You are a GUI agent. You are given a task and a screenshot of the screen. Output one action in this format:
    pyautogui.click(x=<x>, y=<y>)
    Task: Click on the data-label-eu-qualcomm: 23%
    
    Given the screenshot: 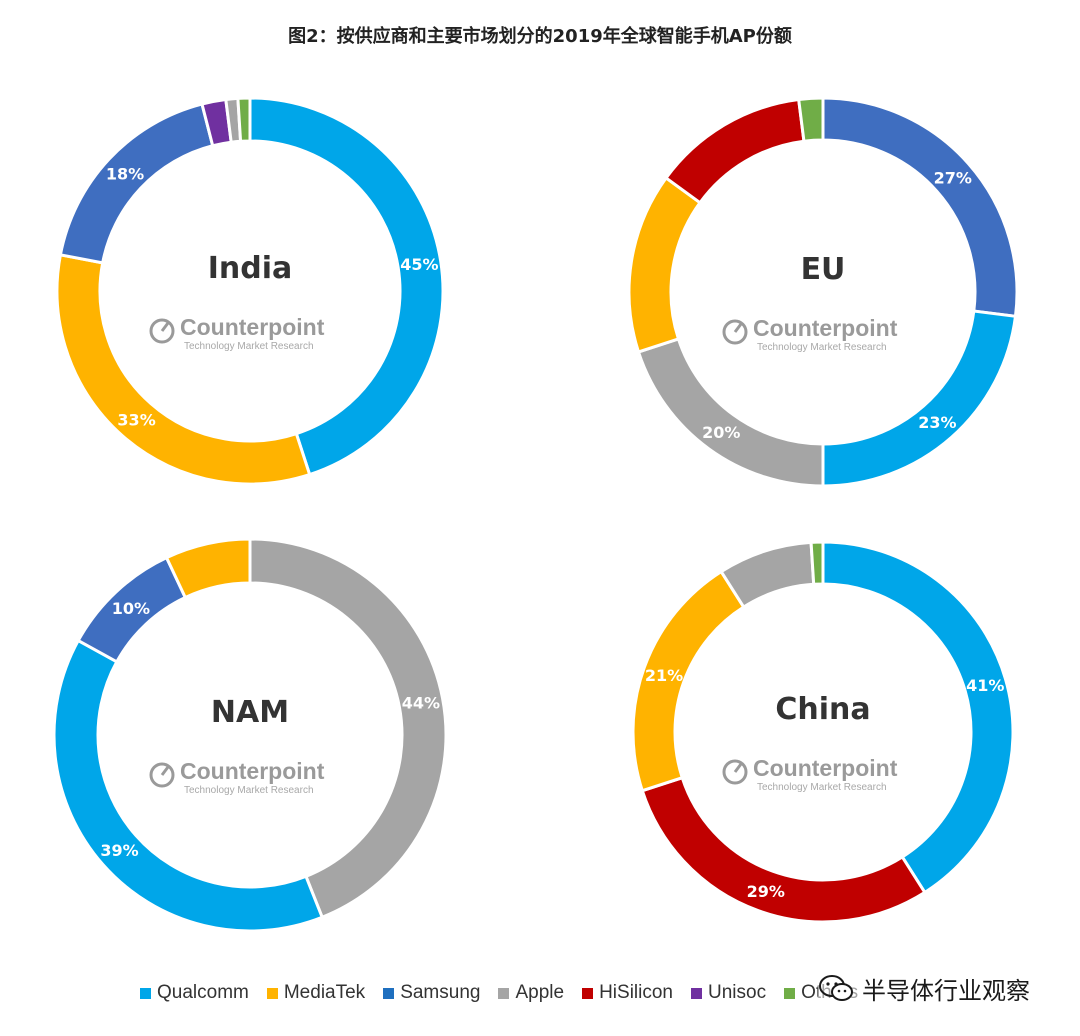 What is the action you would take?
    pyautogui.click(x=937, y=422)
    